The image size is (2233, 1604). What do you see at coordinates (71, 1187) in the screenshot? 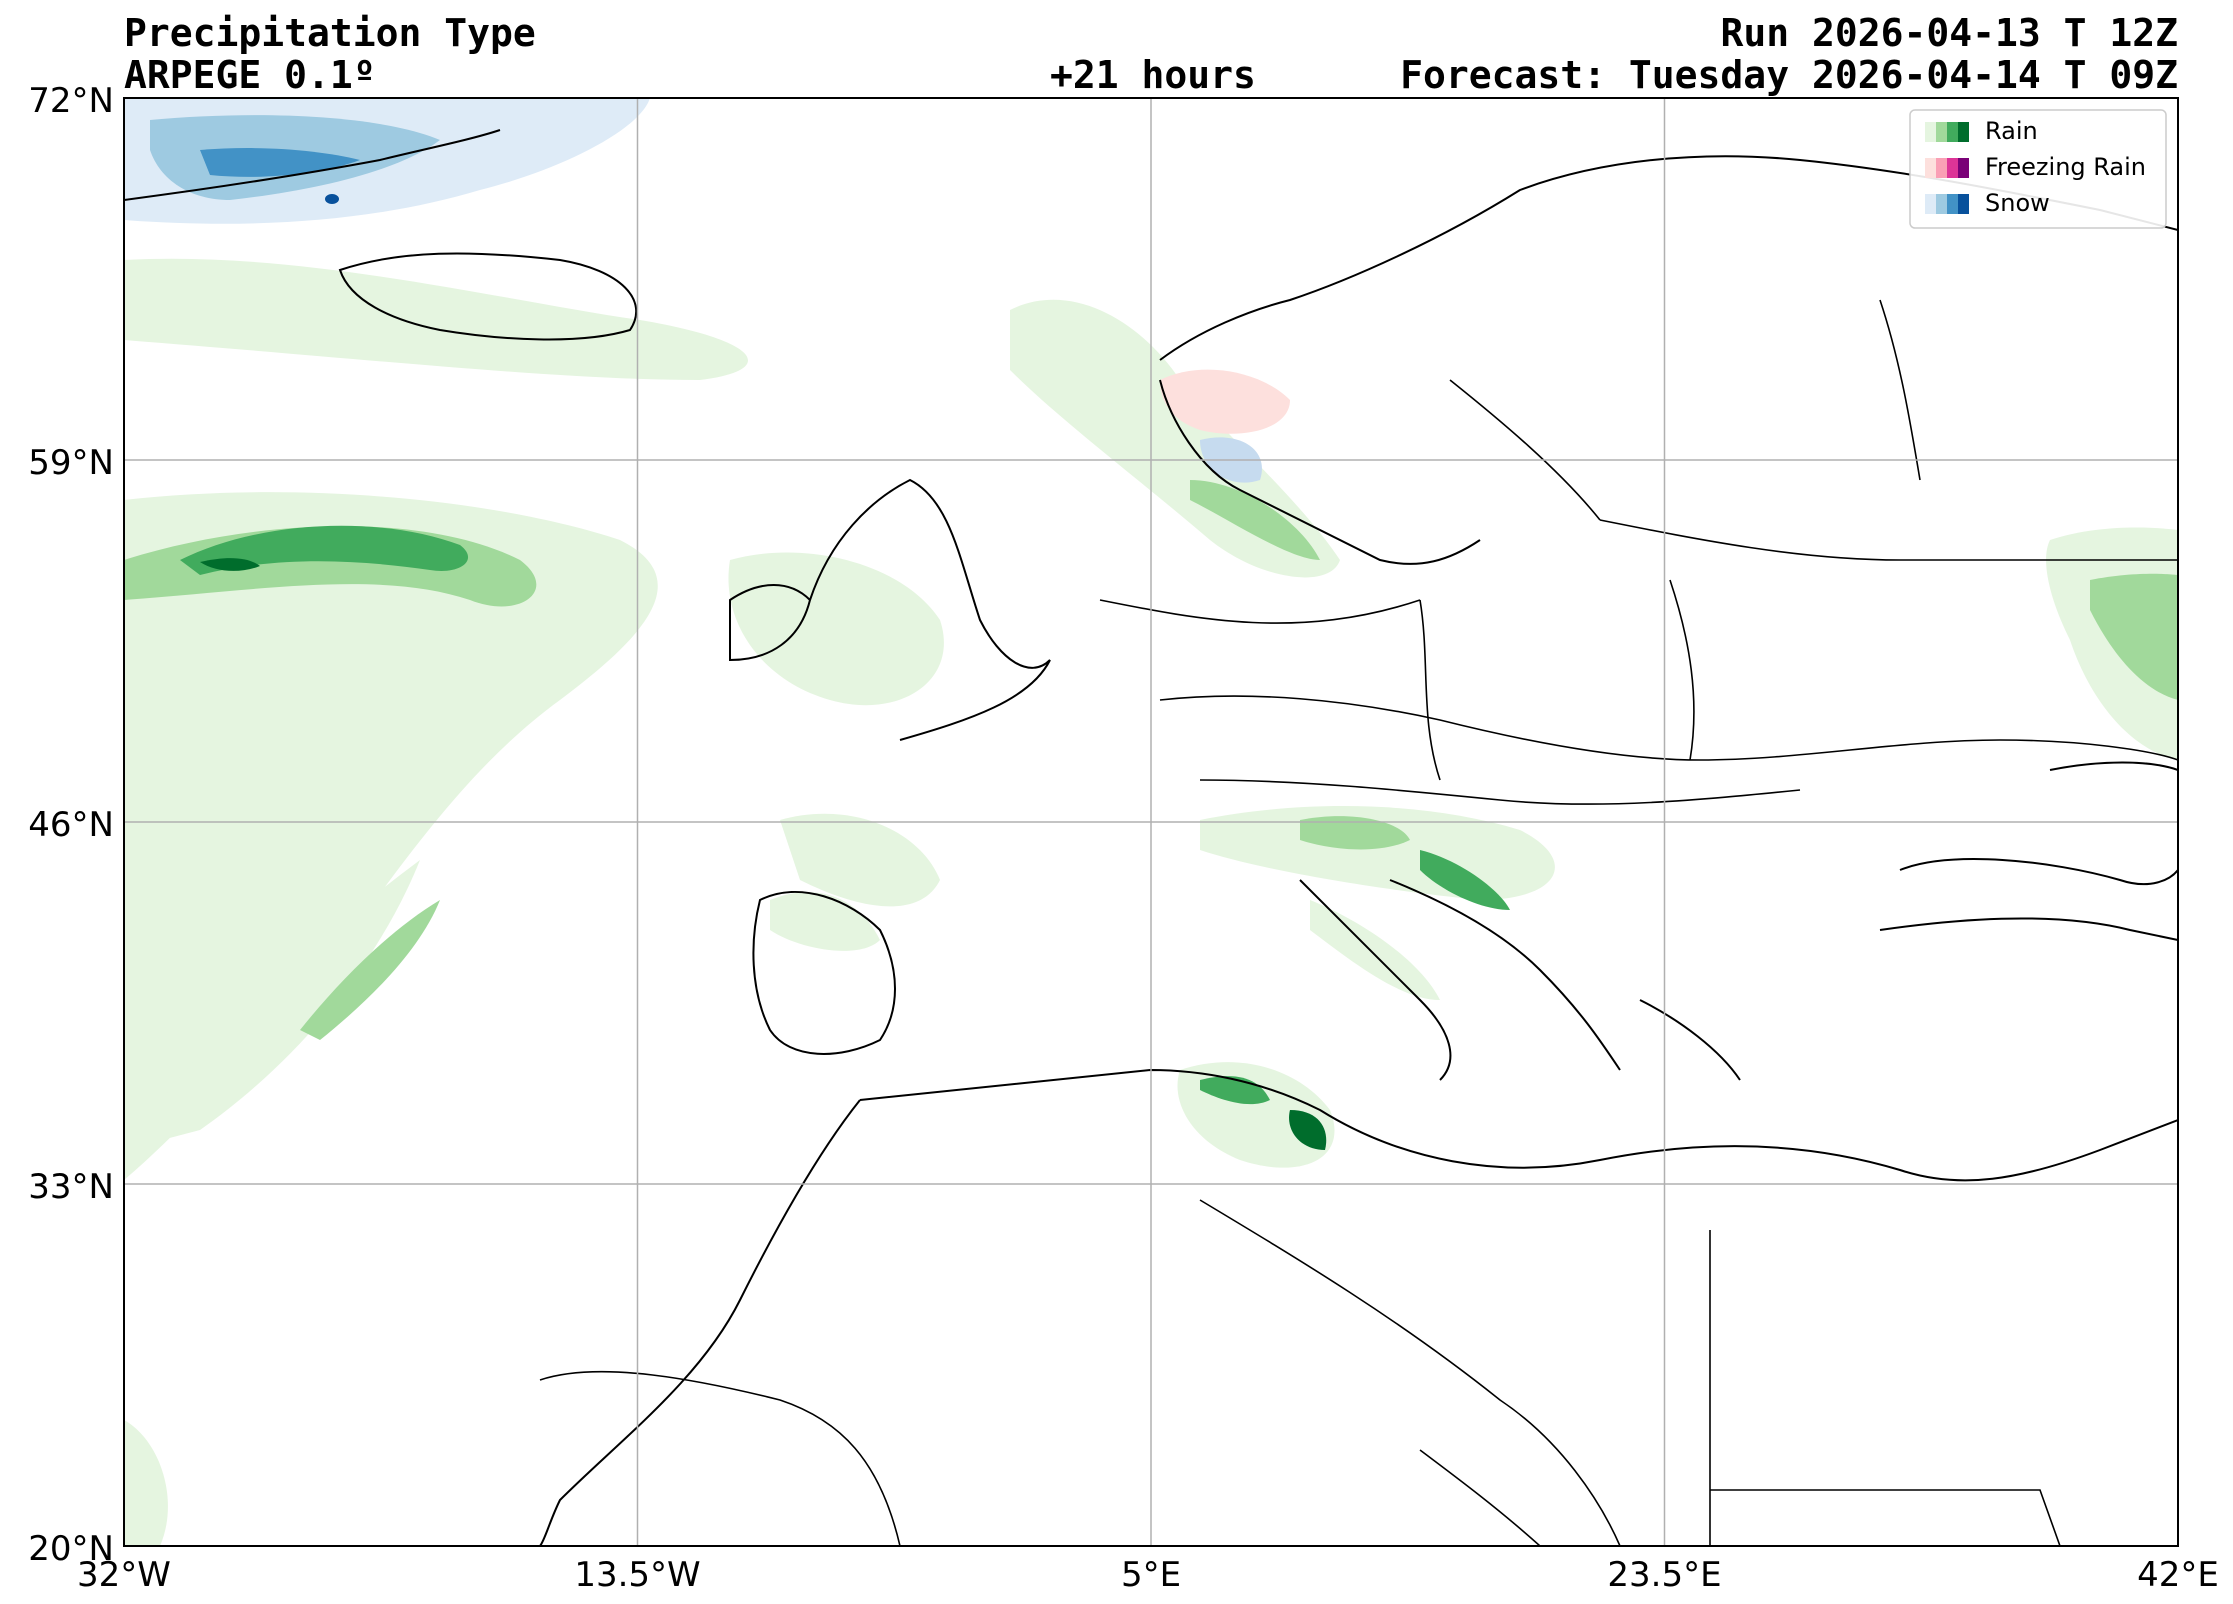
I see `lat-tick-label: 33°N` at bounding box center [71, 1187].